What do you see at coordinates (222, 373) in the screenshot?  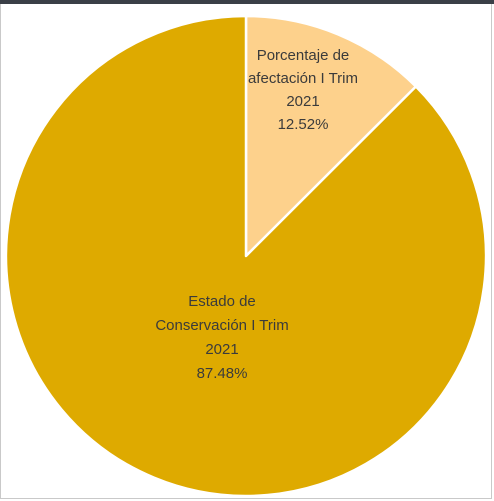 I see `slice-value-label-conservacion: 87.48%` at bounding box center [222, 373].